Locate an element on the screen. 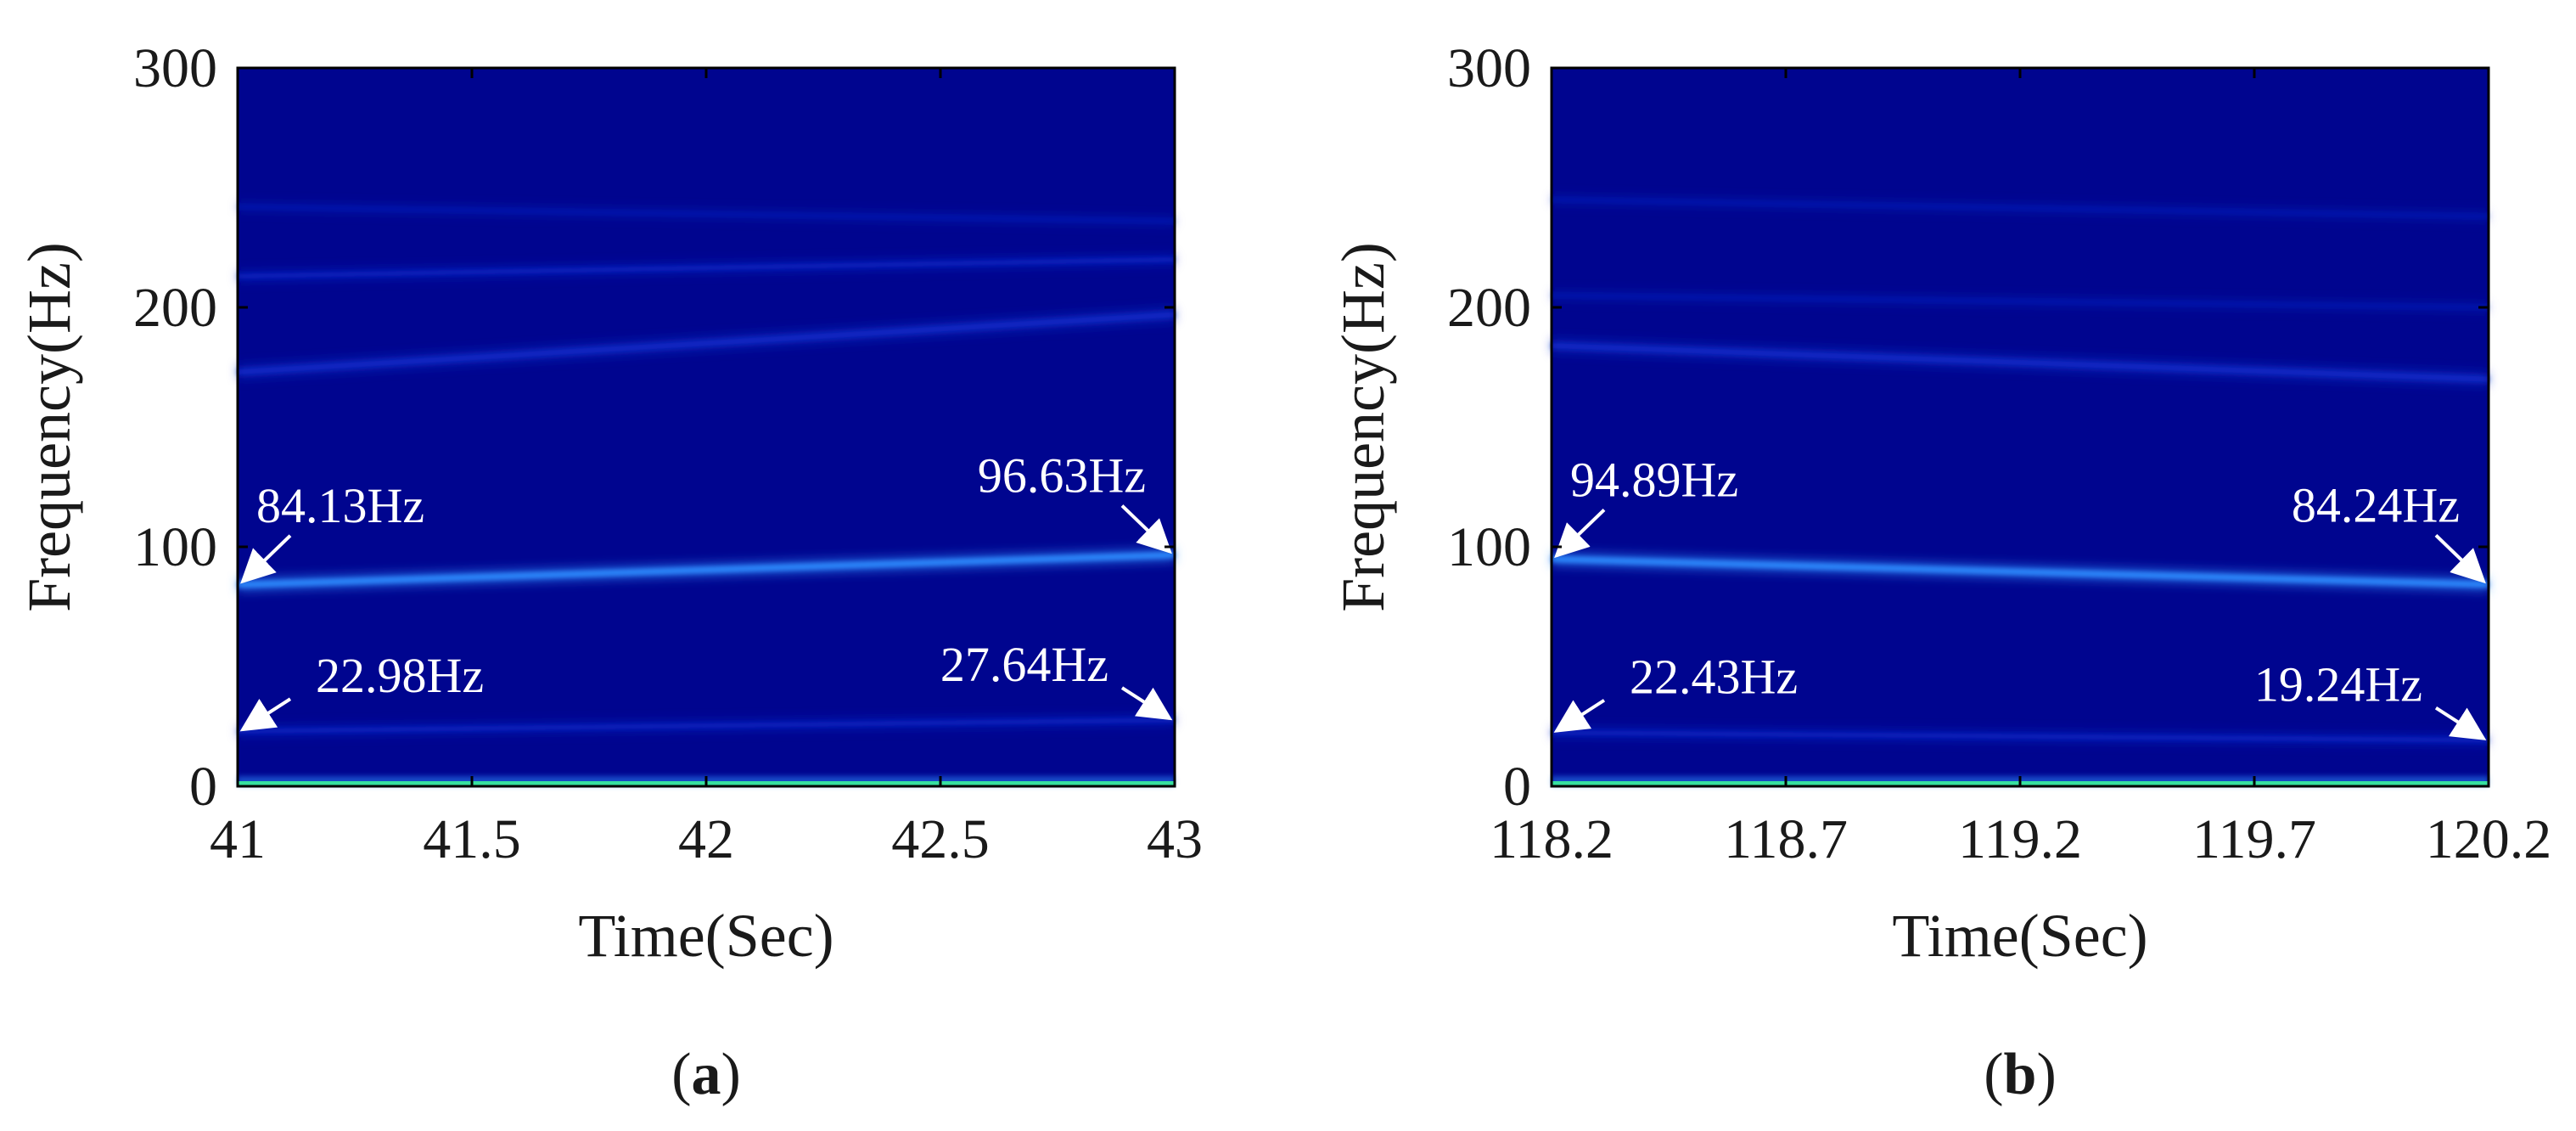 The width and height of the screenshot is (2576, 1131). annotation-label: 22.98Hz is located at coordinates (400, 675).